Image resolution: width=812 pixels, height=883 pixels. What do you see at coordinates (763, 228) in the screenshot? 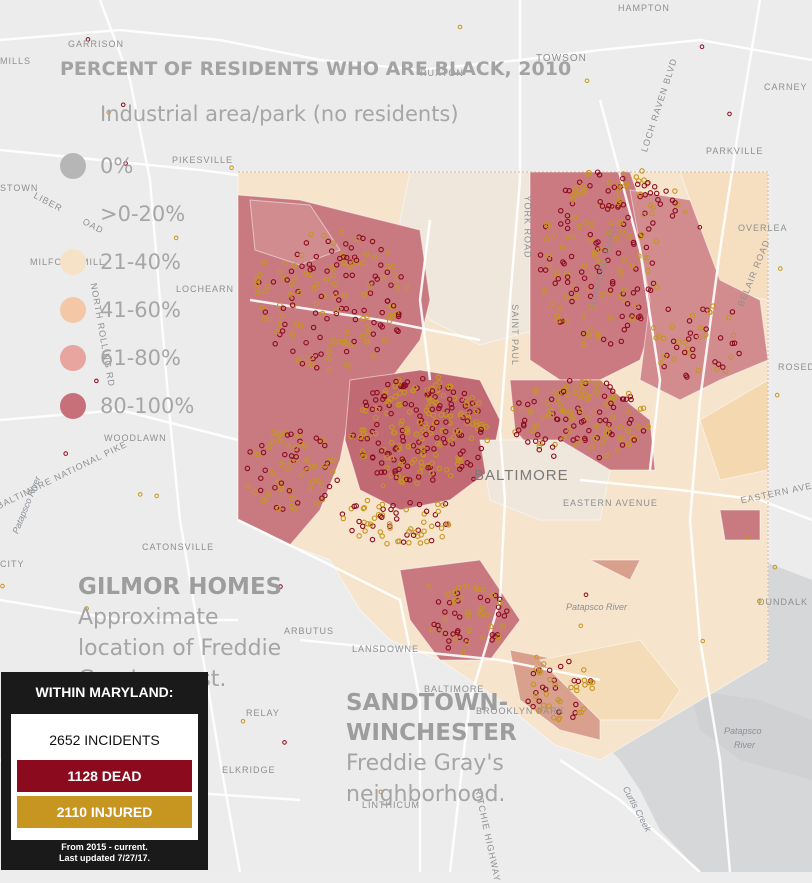
I see `place-label-overlea: OVERLEA` at bounding box center [763, 228].